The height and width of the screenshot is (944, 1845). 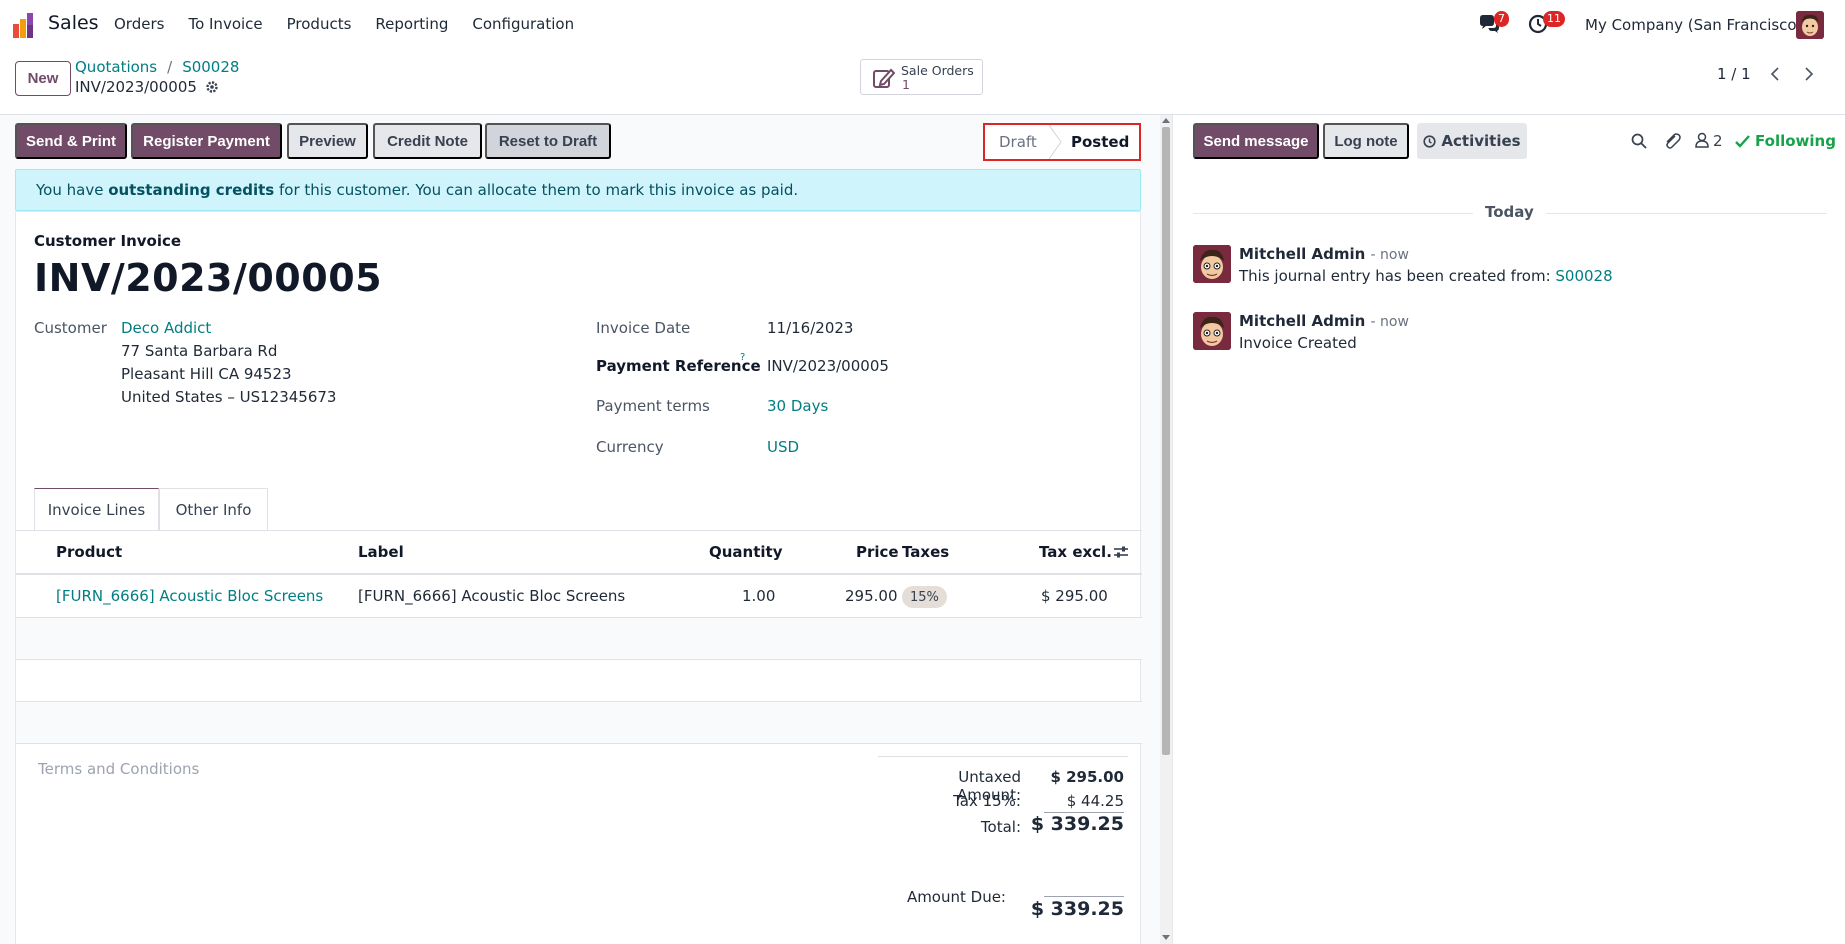 What do you see at coordinates (1121, 552) in the screenshot?
I see `optional-columns-toggle-icon` at bounding box center [1121, 552].